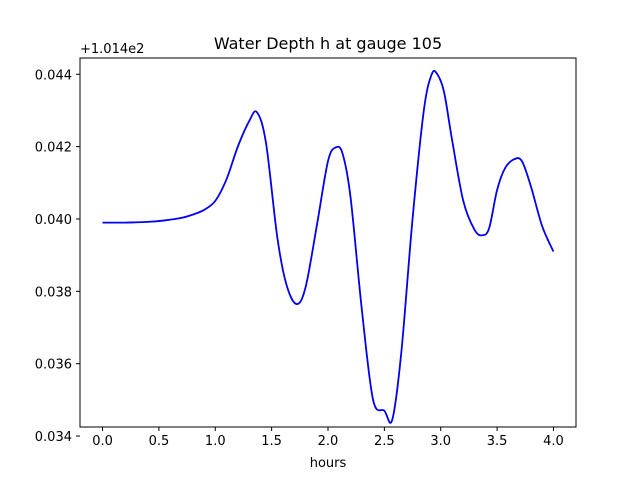  Describe the element at coordinates (53, 220) in the screenshot. I see `y-tick-label: 0.040` at that location.